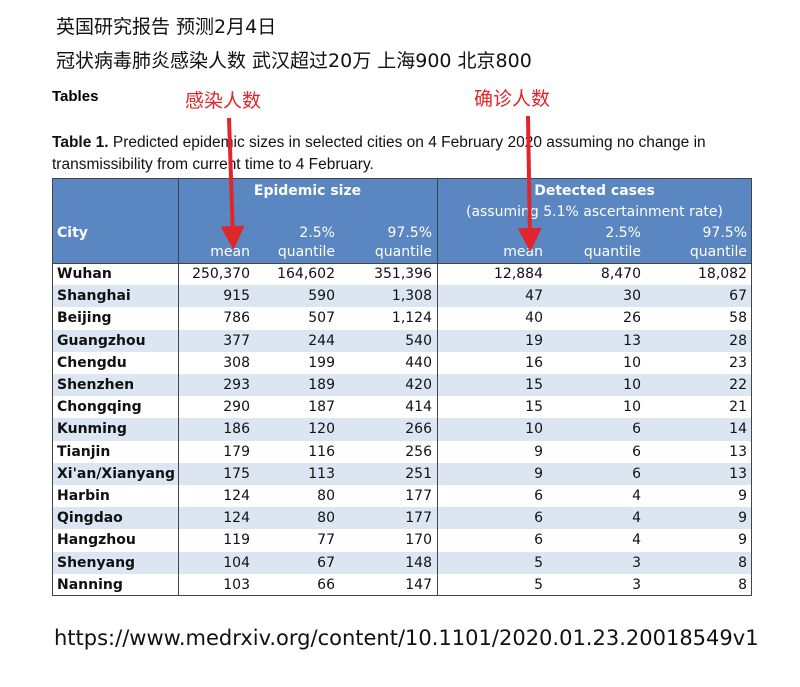 The width and height of the screenshot is (800, 687). Describe the element at coordinates (236, 429) in the screenshot. I see `cell-value: 186` at that location.